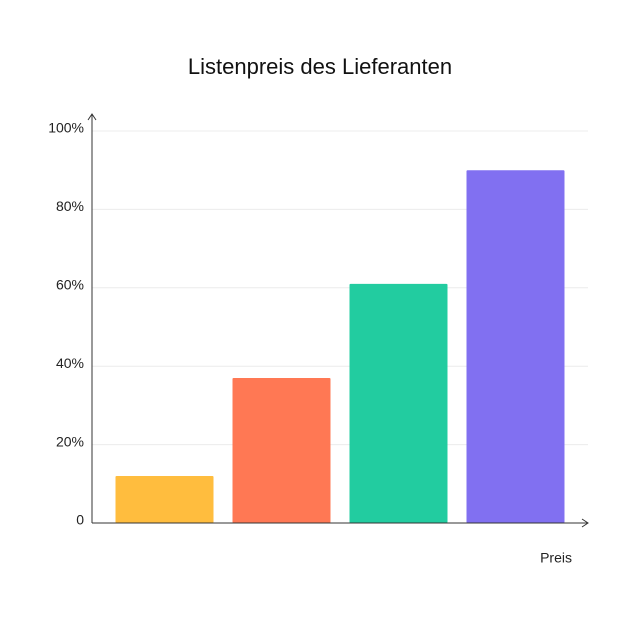 This screenshot has width=640, height=619. What do you see at coordinates (556, 558) in the screenshot?
I see `x-axis-label: Preis` at bounding box center [556, 558].